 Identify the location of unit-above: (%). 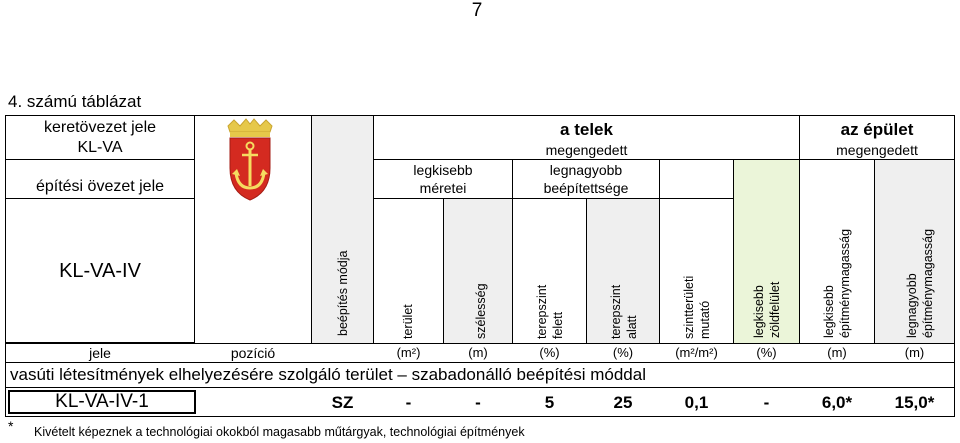
(549, 352).